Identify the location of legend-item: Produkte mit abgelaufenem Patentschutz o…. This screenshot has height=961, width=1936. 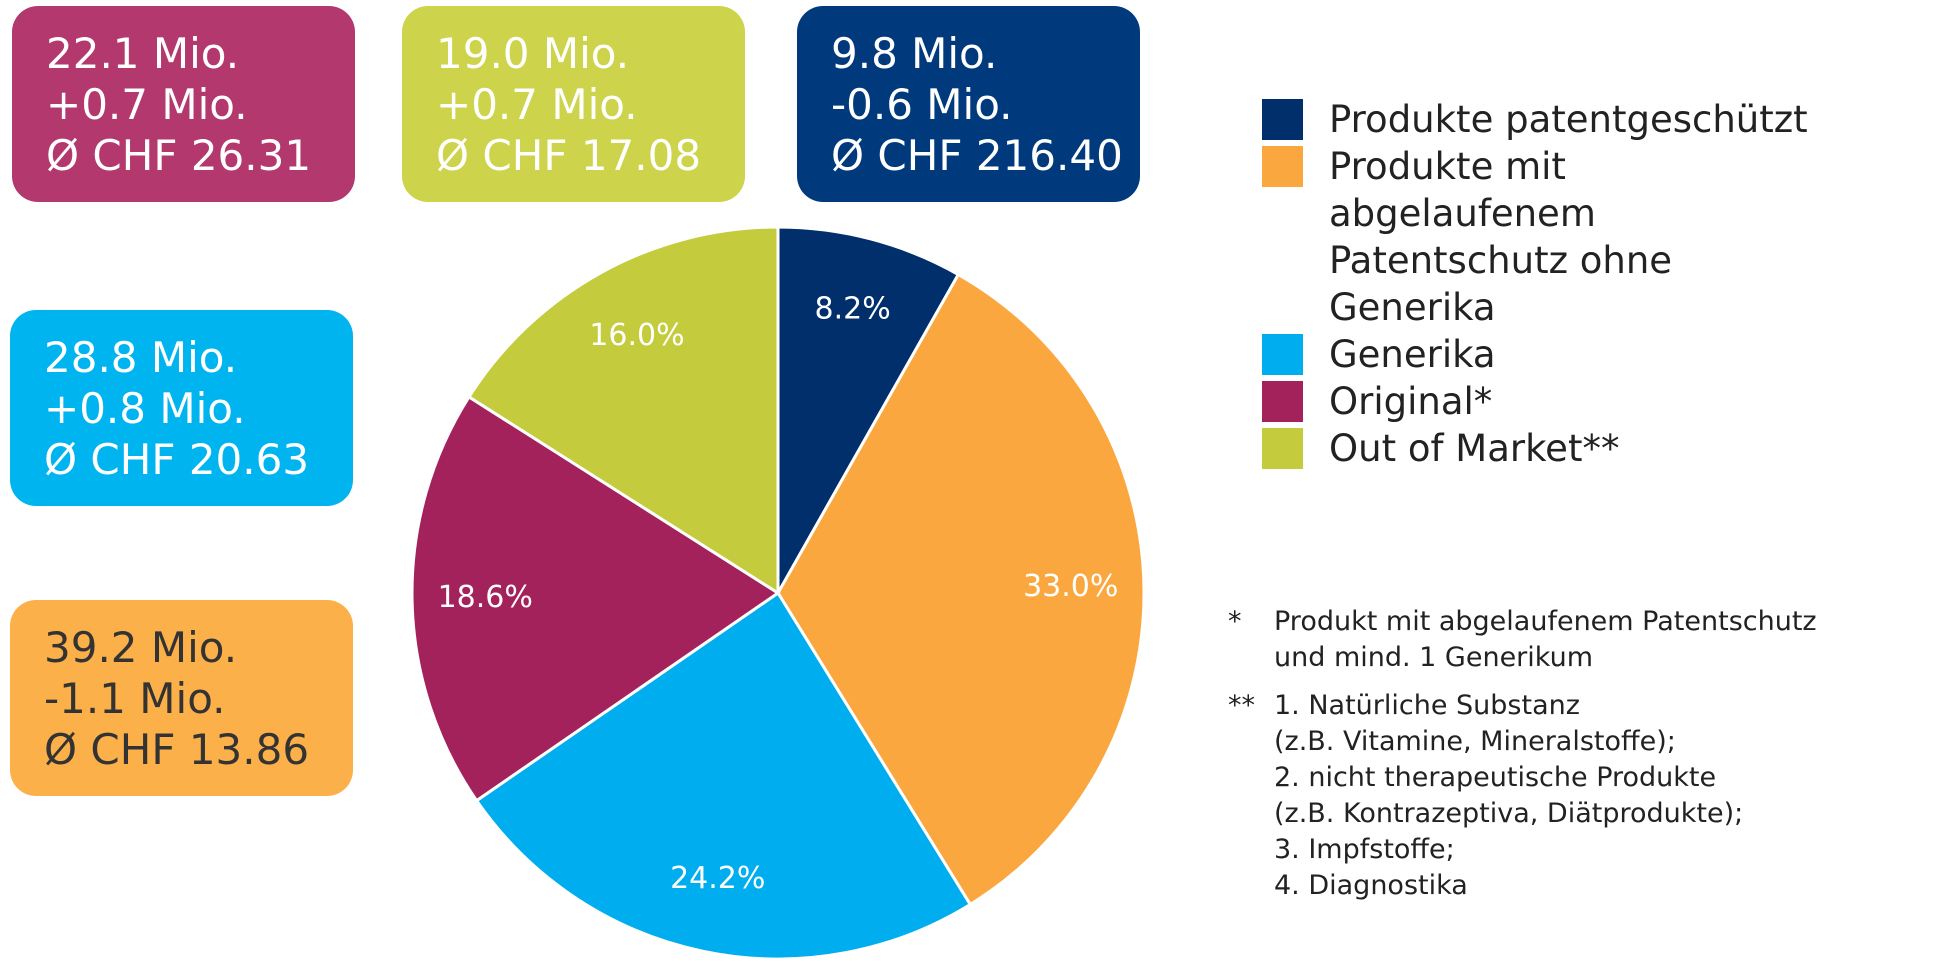
(1592, 237).